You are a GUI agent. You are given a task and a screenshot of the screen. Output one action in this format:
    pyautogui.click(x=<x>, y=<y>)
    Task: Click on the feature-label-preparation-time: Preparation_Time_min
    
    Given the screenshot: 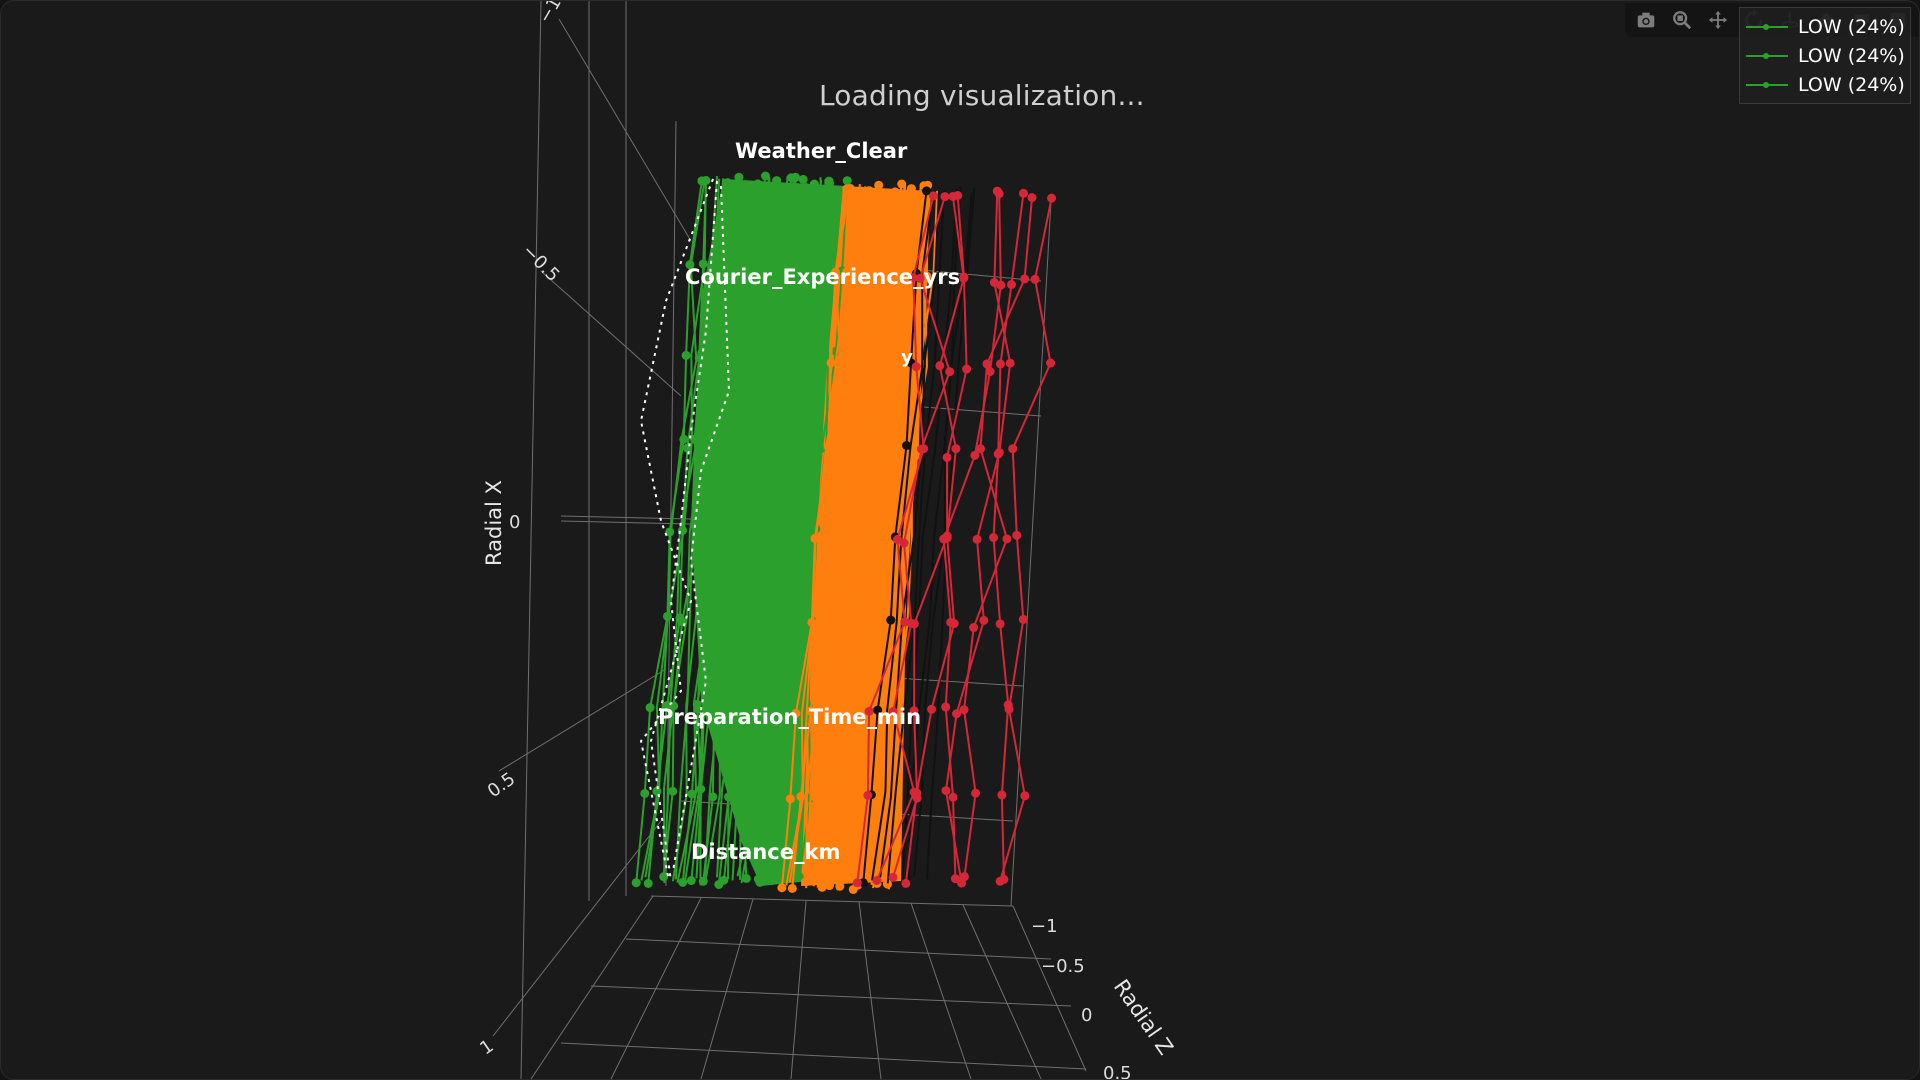 What is the action you would take?
    pyautogui.click(x=789, y=717)
    